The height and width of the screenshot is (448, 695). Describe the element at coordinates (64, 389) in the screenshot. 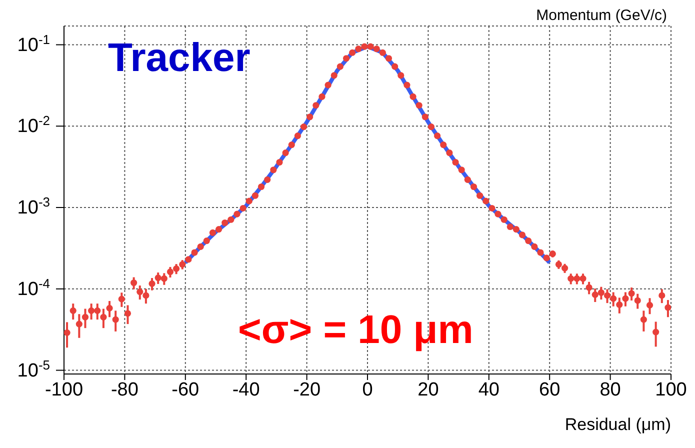

I see `x-tick-label: -100` at that location.